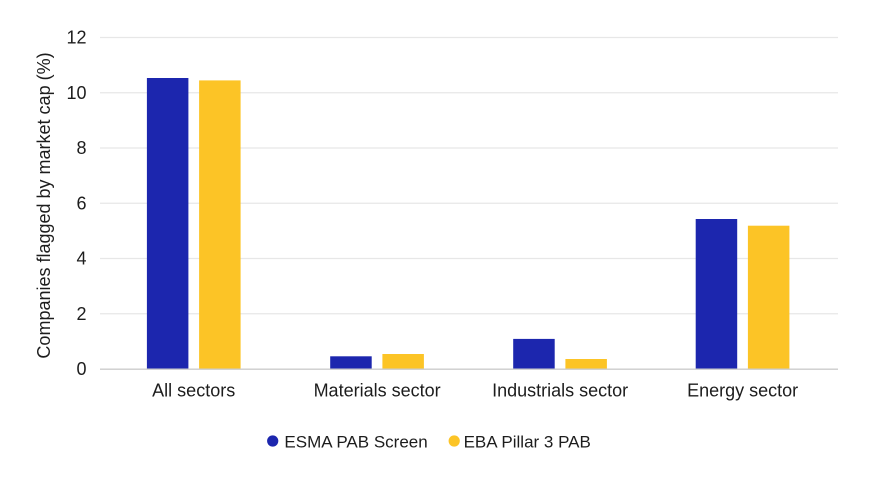  I want to click on svg-text: All sectors, so click(193, 391).